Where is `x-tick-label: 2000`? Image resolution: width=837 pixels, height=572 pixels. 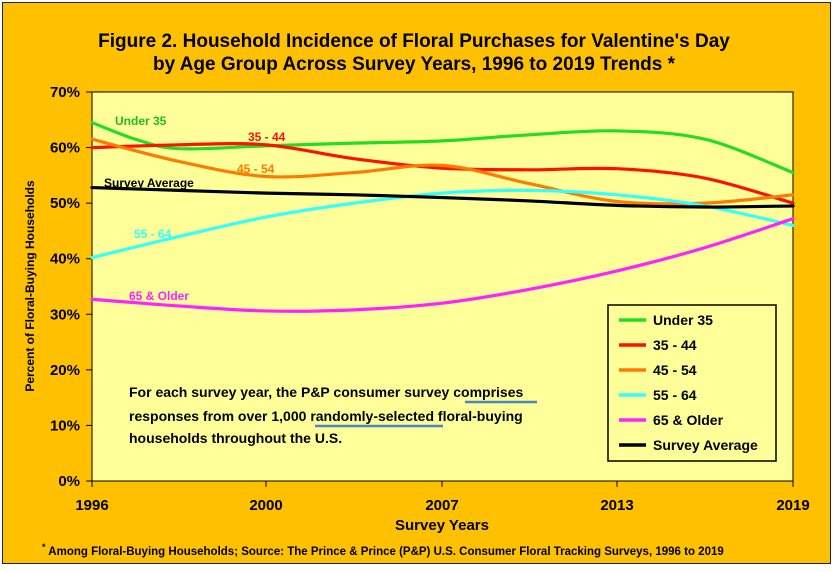
x-tick-label: 2000 is located at coordinates (265, 505).